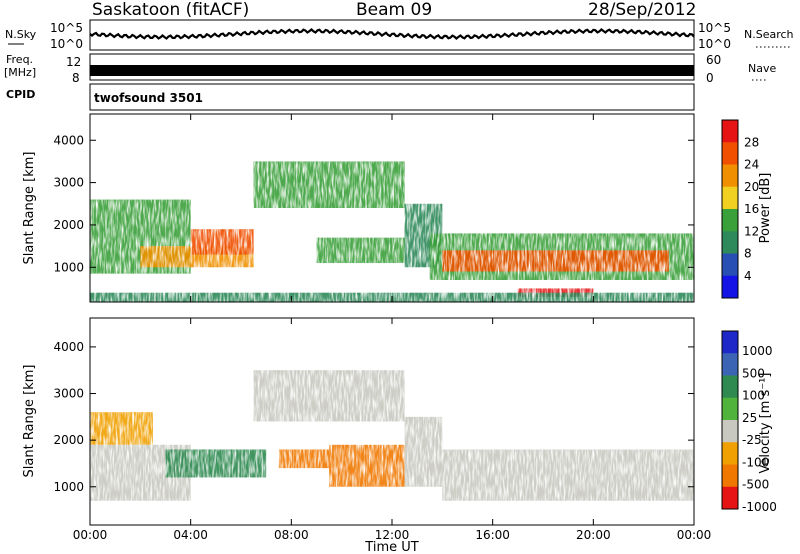 The image size is (800, 554). I want to click on freq-tick-bottom: 8, so click(76, 78).